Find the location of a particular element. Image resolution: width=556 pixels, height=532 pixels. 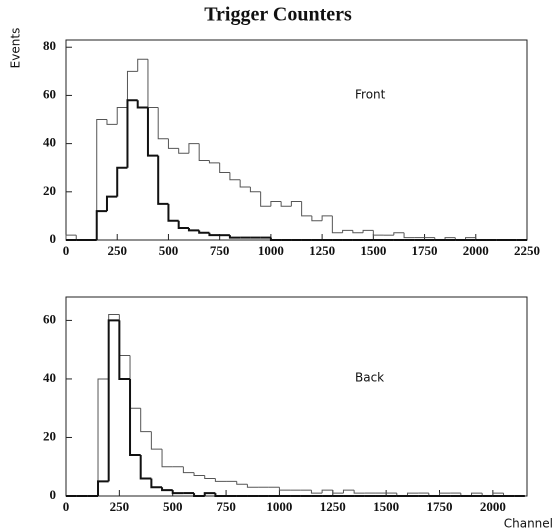

y-tick-label: 40 is located at coordinates (49, 142).